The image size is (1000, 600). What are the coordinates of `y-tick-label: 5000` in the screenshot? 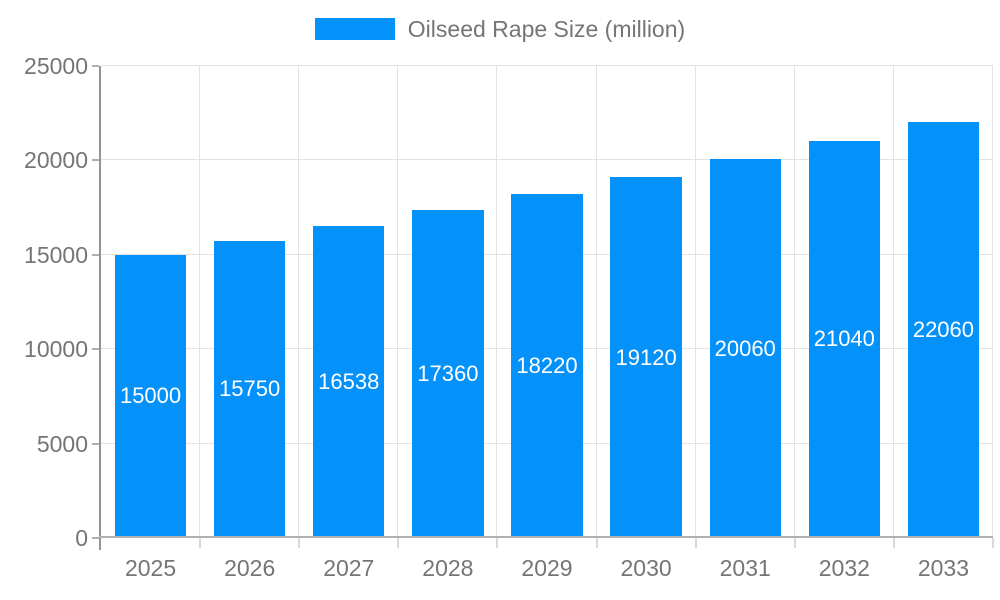 It's located at (62, 443).